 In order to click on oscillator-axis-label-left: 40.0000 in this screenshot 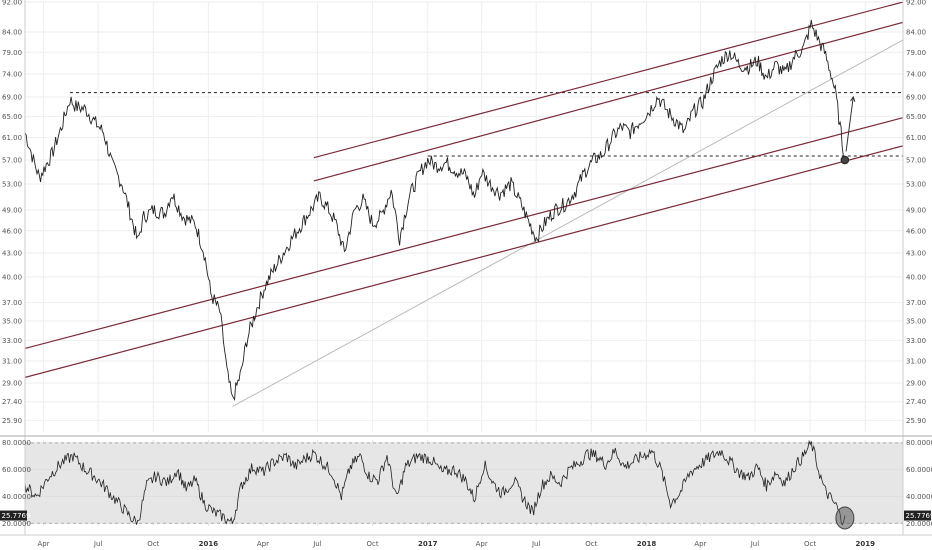, I will do `click(16, 497)`.